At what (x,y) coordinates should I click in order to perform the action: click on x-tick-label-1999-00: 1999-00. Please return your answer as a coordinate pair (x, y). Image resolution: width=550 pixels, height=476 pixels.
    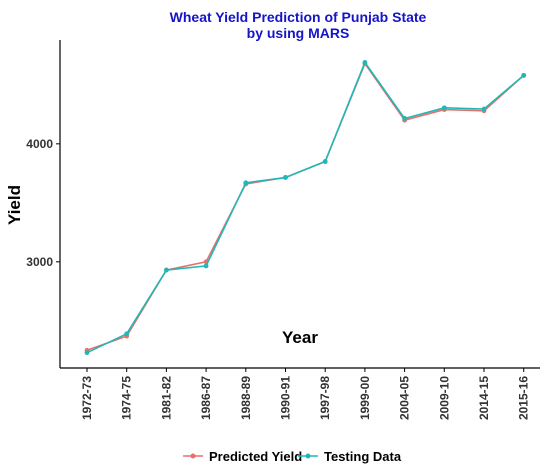
    Looking at the image, I should click on (365, 398).